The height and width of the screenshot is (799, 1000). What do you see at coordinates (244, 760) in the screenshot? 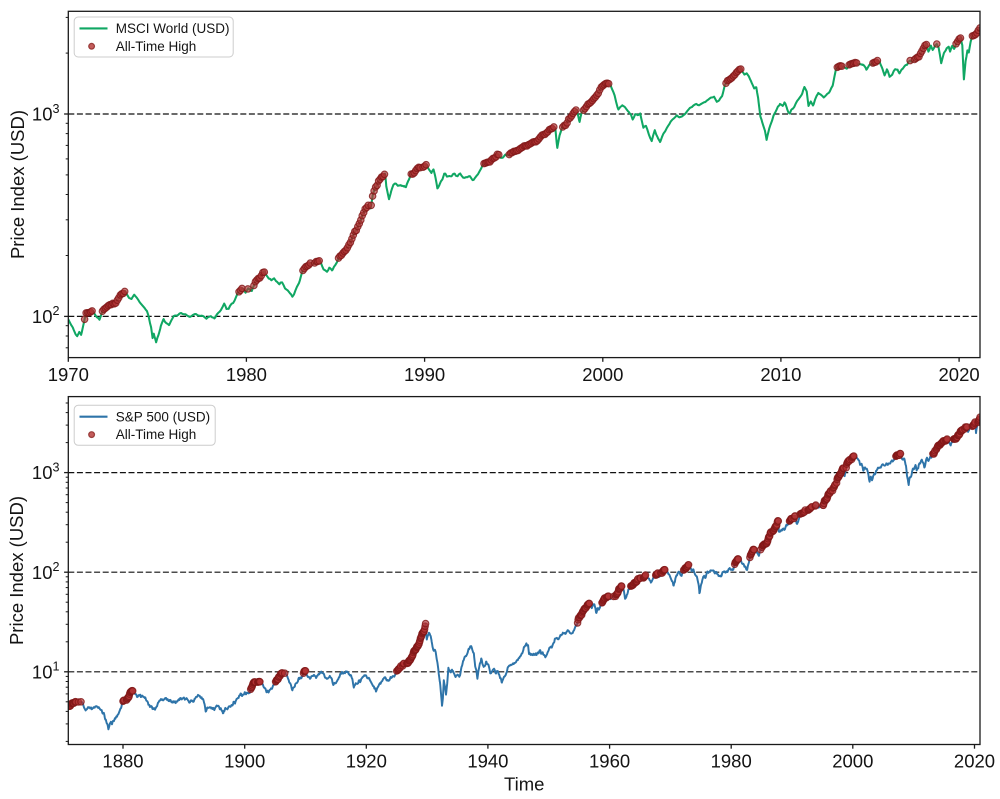
I see `svg-text: 1900` at bounding box center [244, 760].